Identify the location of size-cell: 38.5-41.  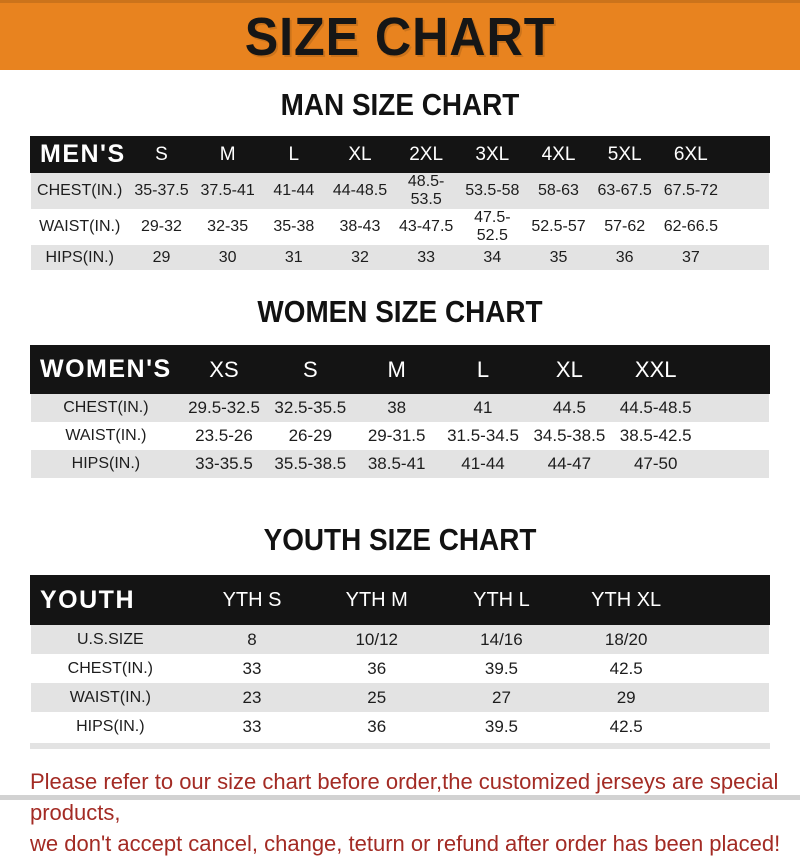
(396, 463).